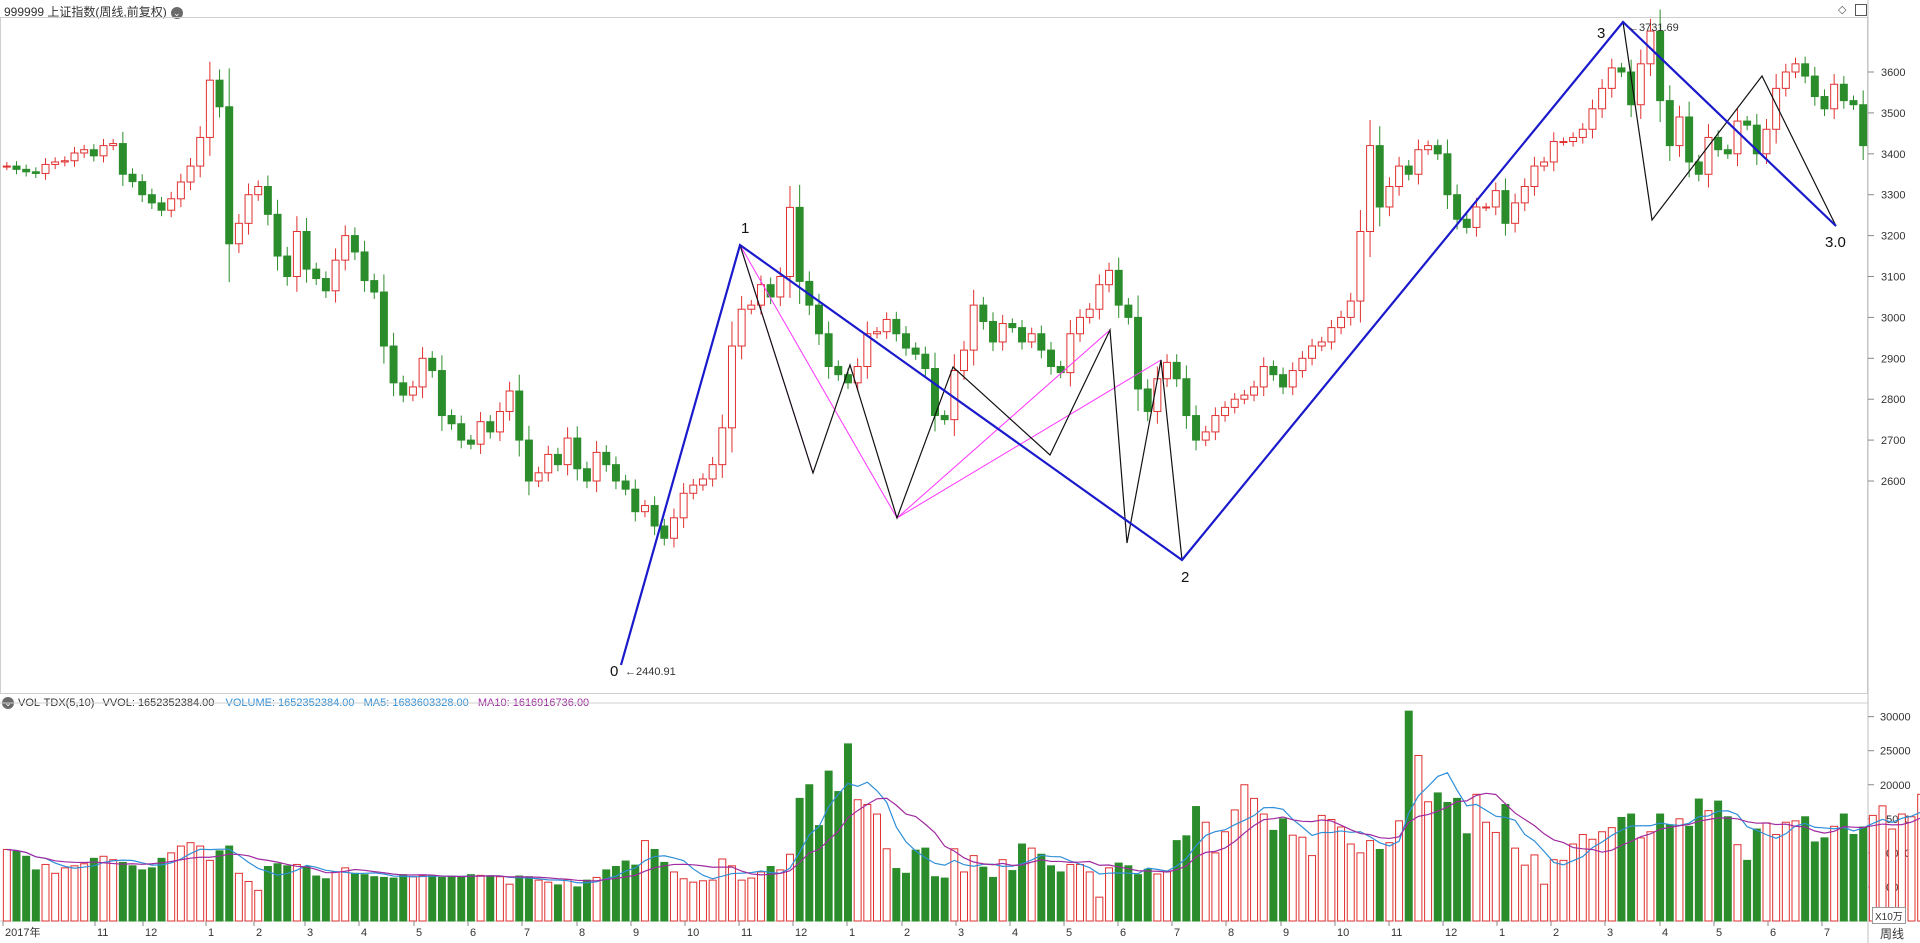  I want to click on panel-toggle-icon, so click(1861, 10).